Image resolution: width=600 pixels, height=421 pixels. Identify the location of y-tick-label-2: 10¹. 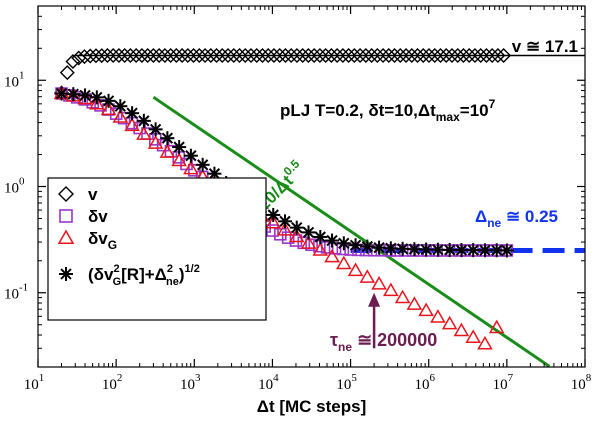
(14, 79).